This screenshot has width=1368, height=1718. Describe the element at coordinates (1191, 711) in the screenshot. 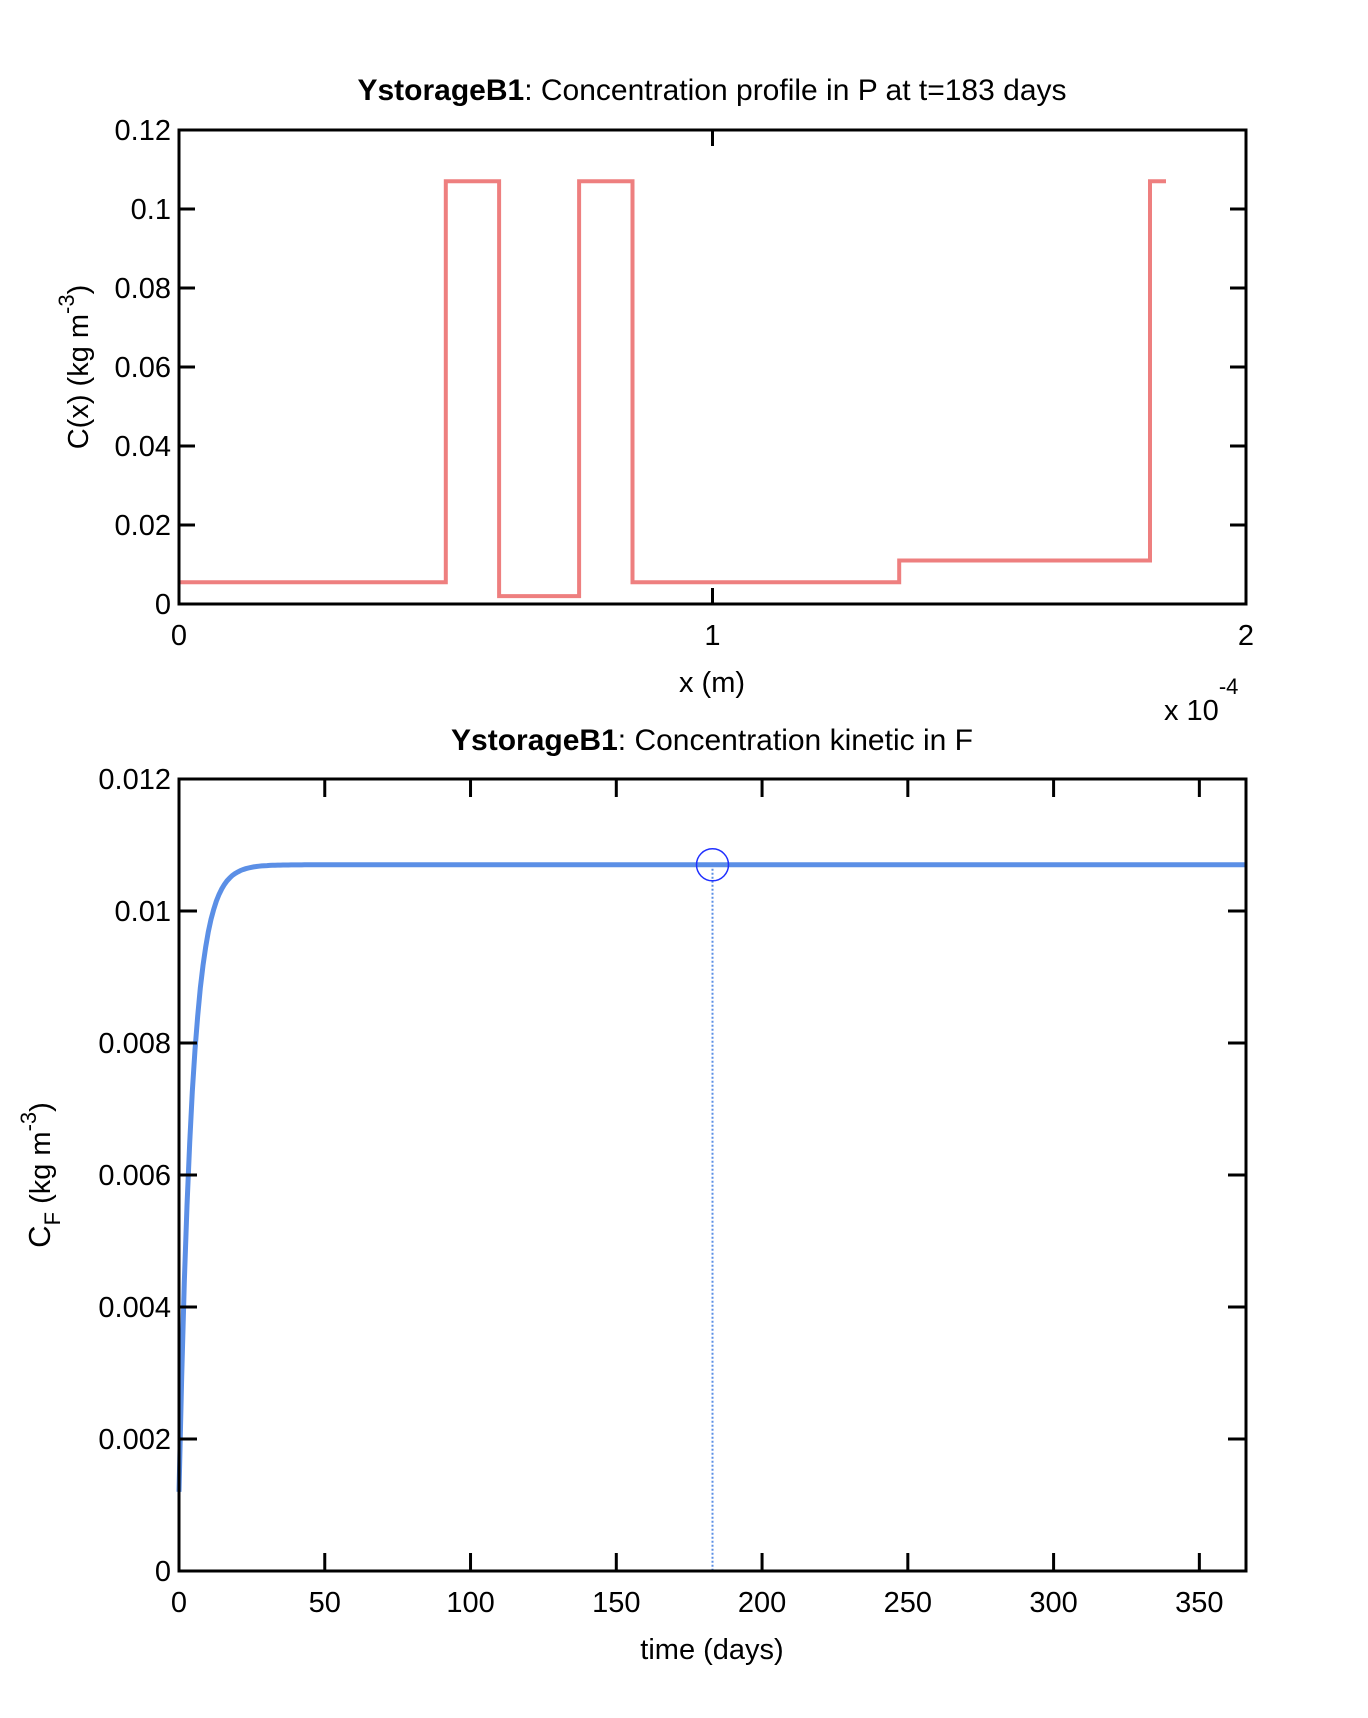

I see `x-multiplier-base: x 10` at that location.